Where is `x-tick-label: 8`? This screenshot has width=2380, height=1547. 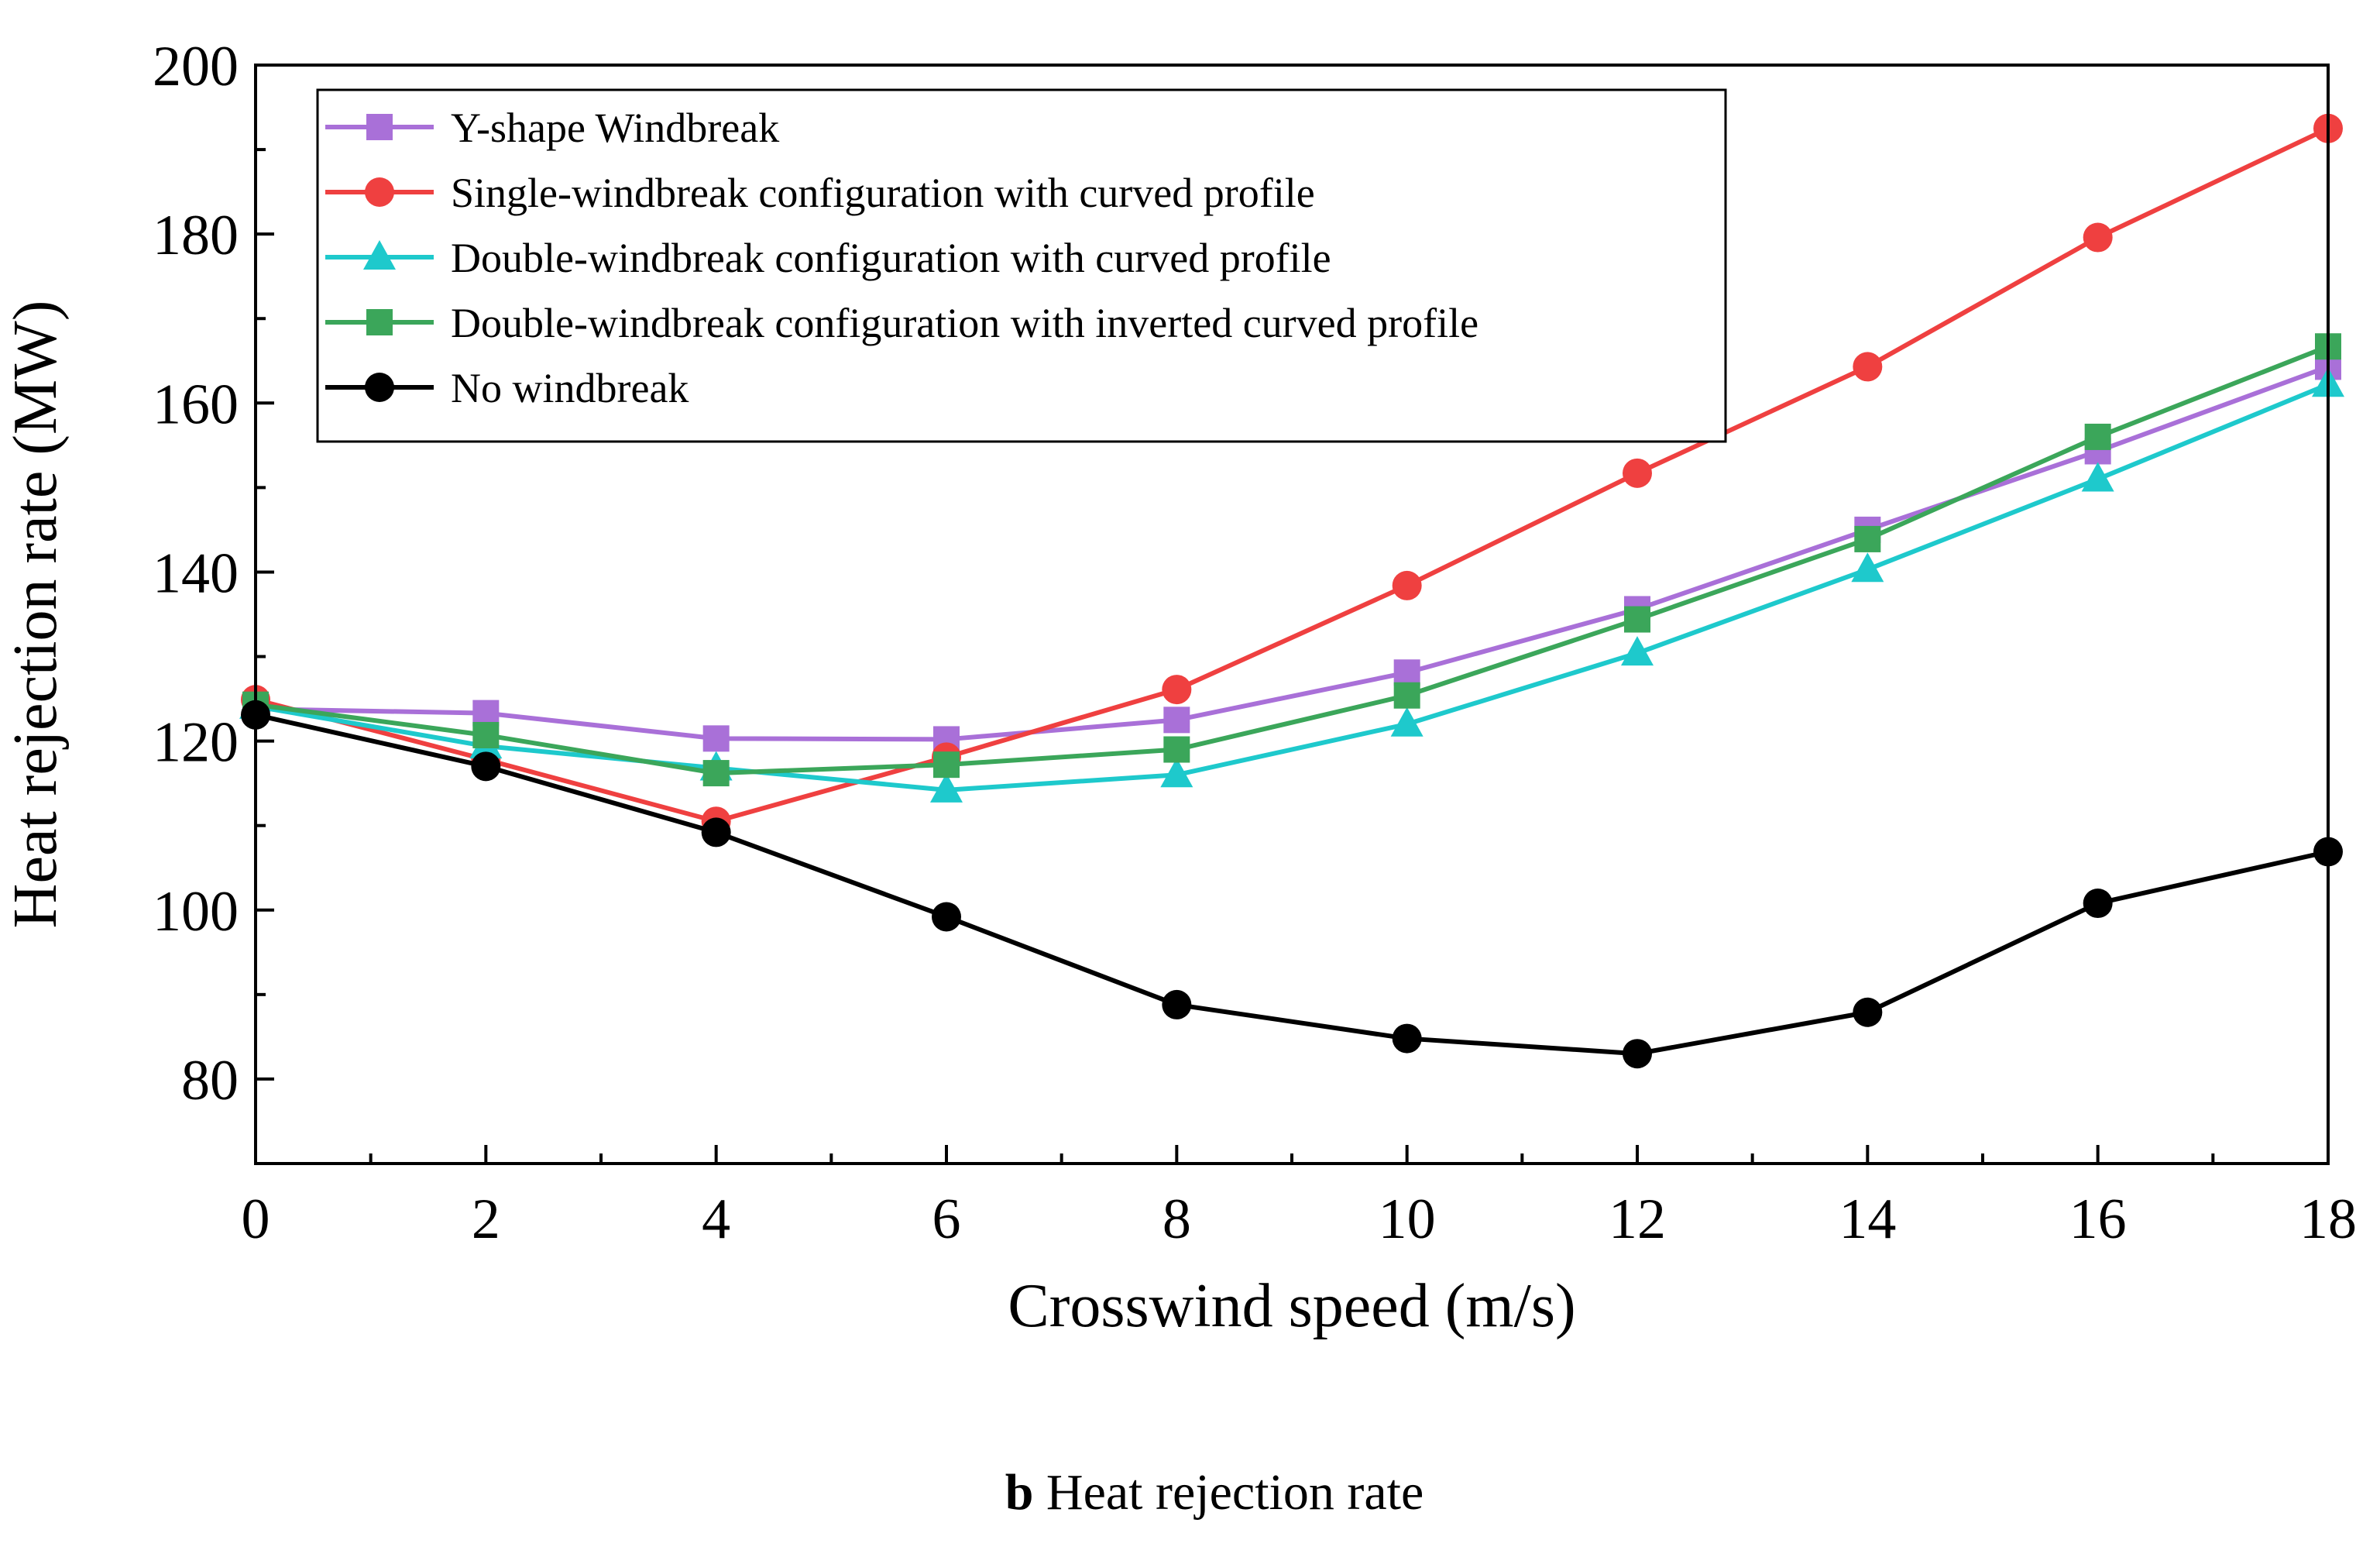
x-tick-label: 8 is located at coordinates (1177, 1220).